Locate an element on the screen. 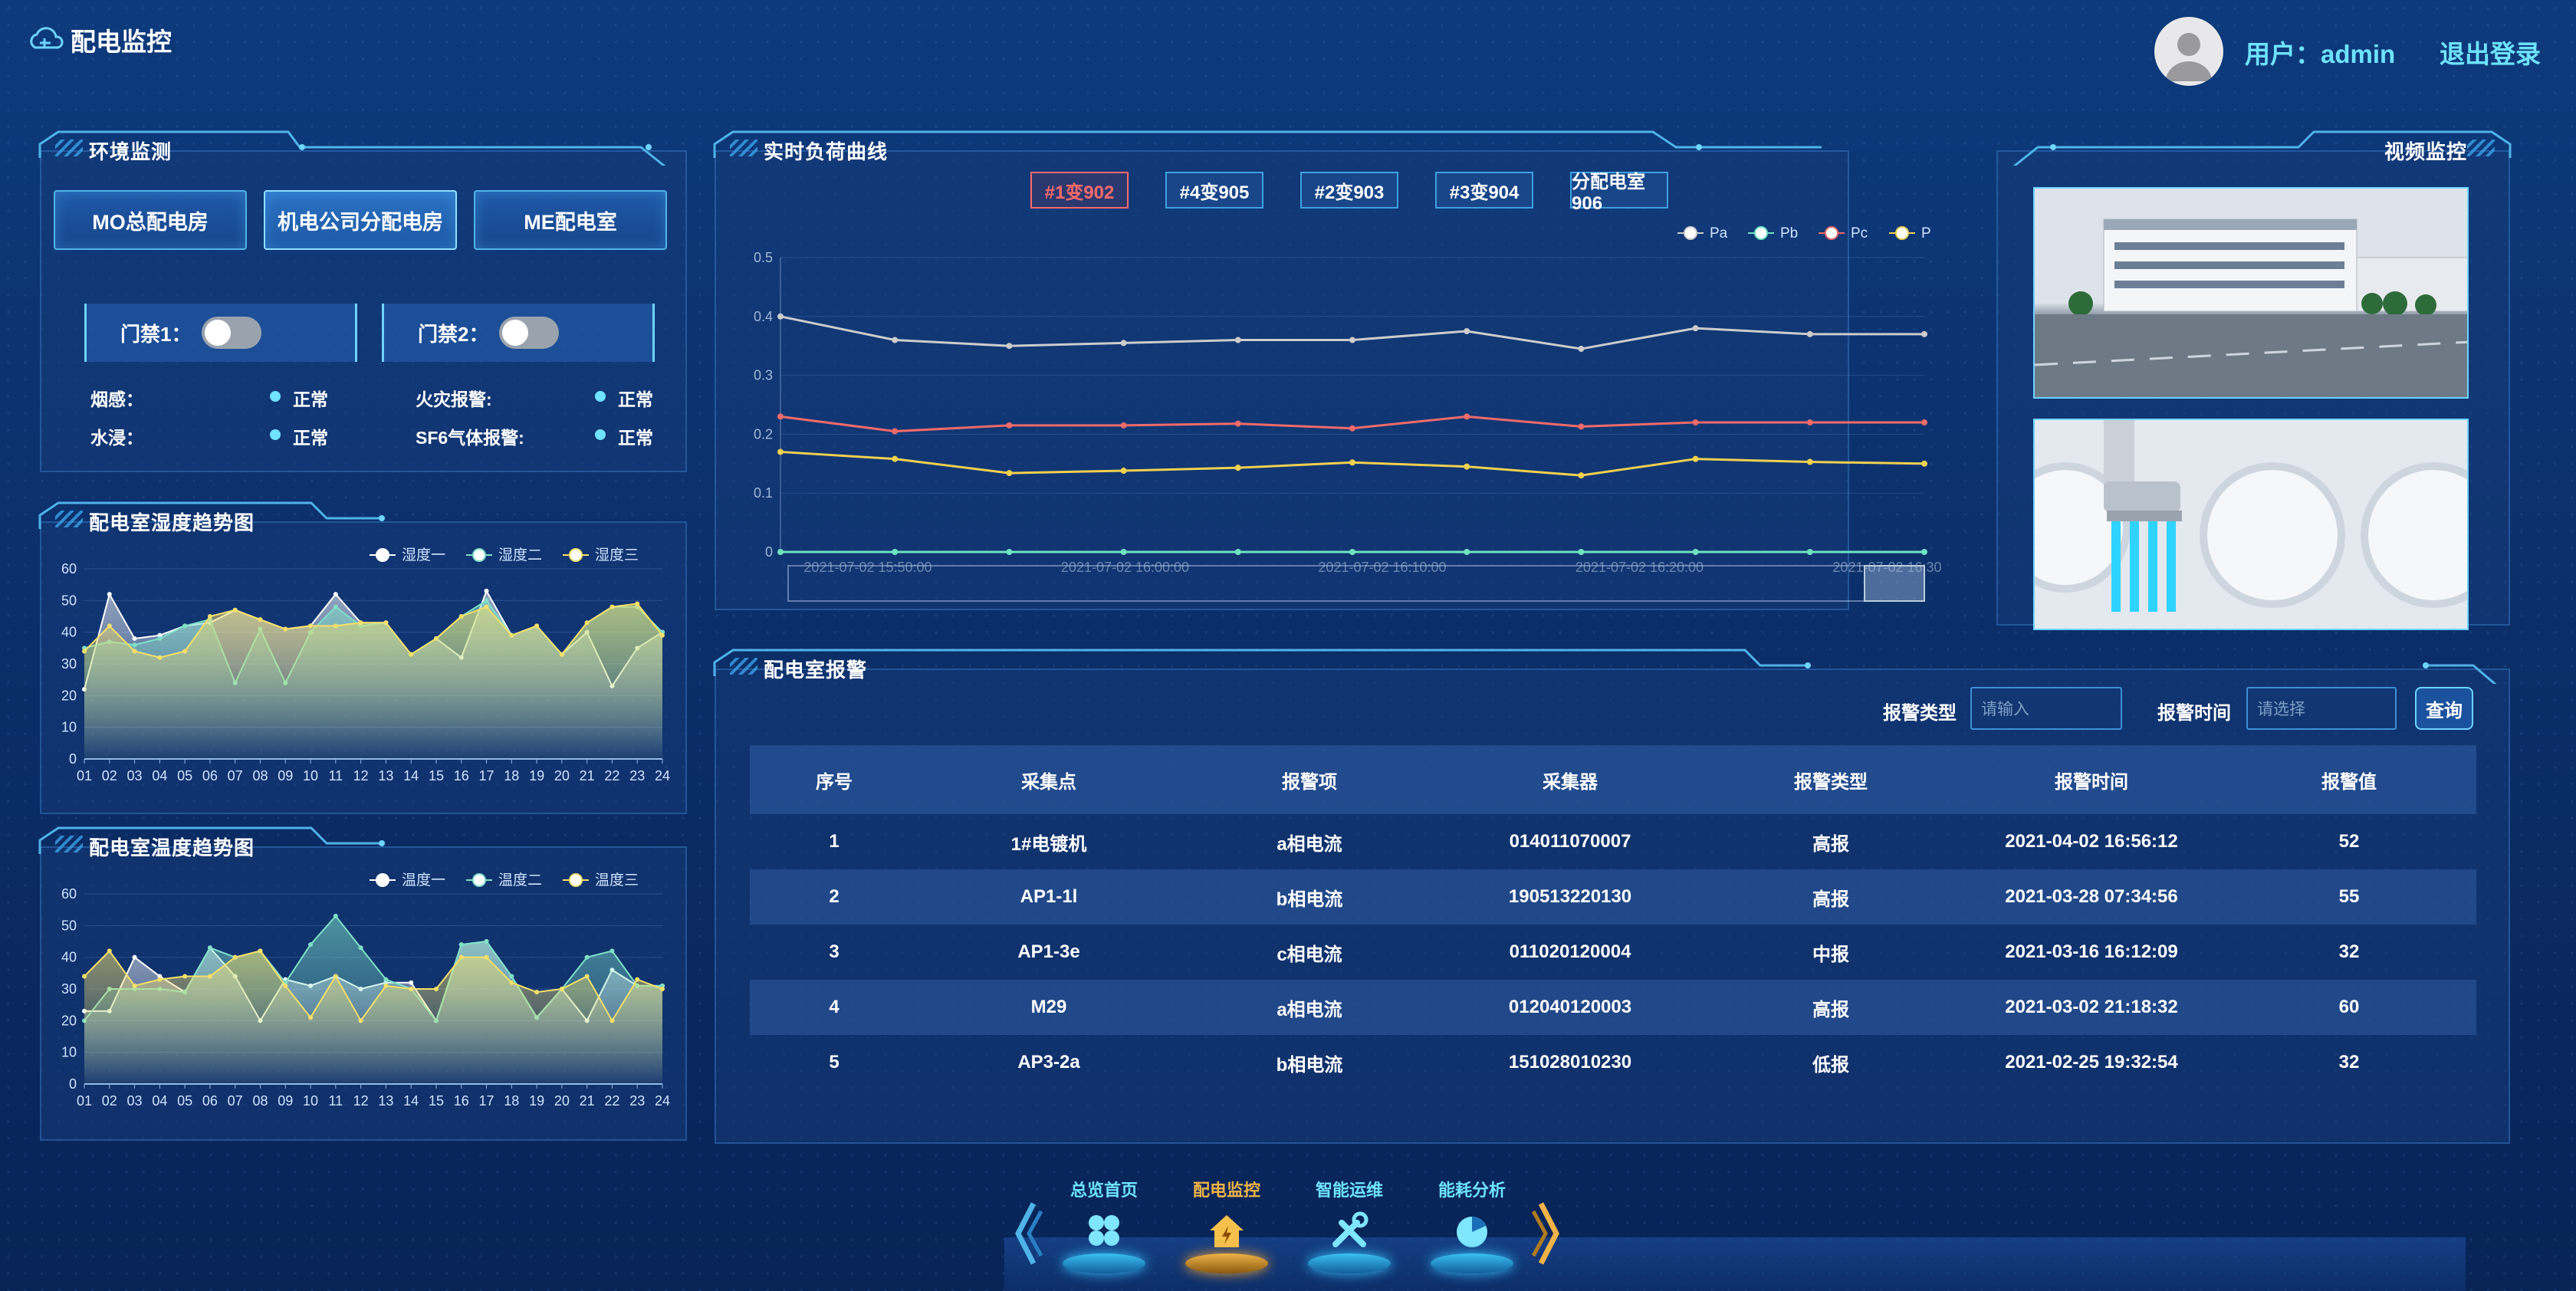 The width and height of the screenshot is (2576, 1291). feeder-tab-3: #3变904 is located at coordinates (1484, 191).